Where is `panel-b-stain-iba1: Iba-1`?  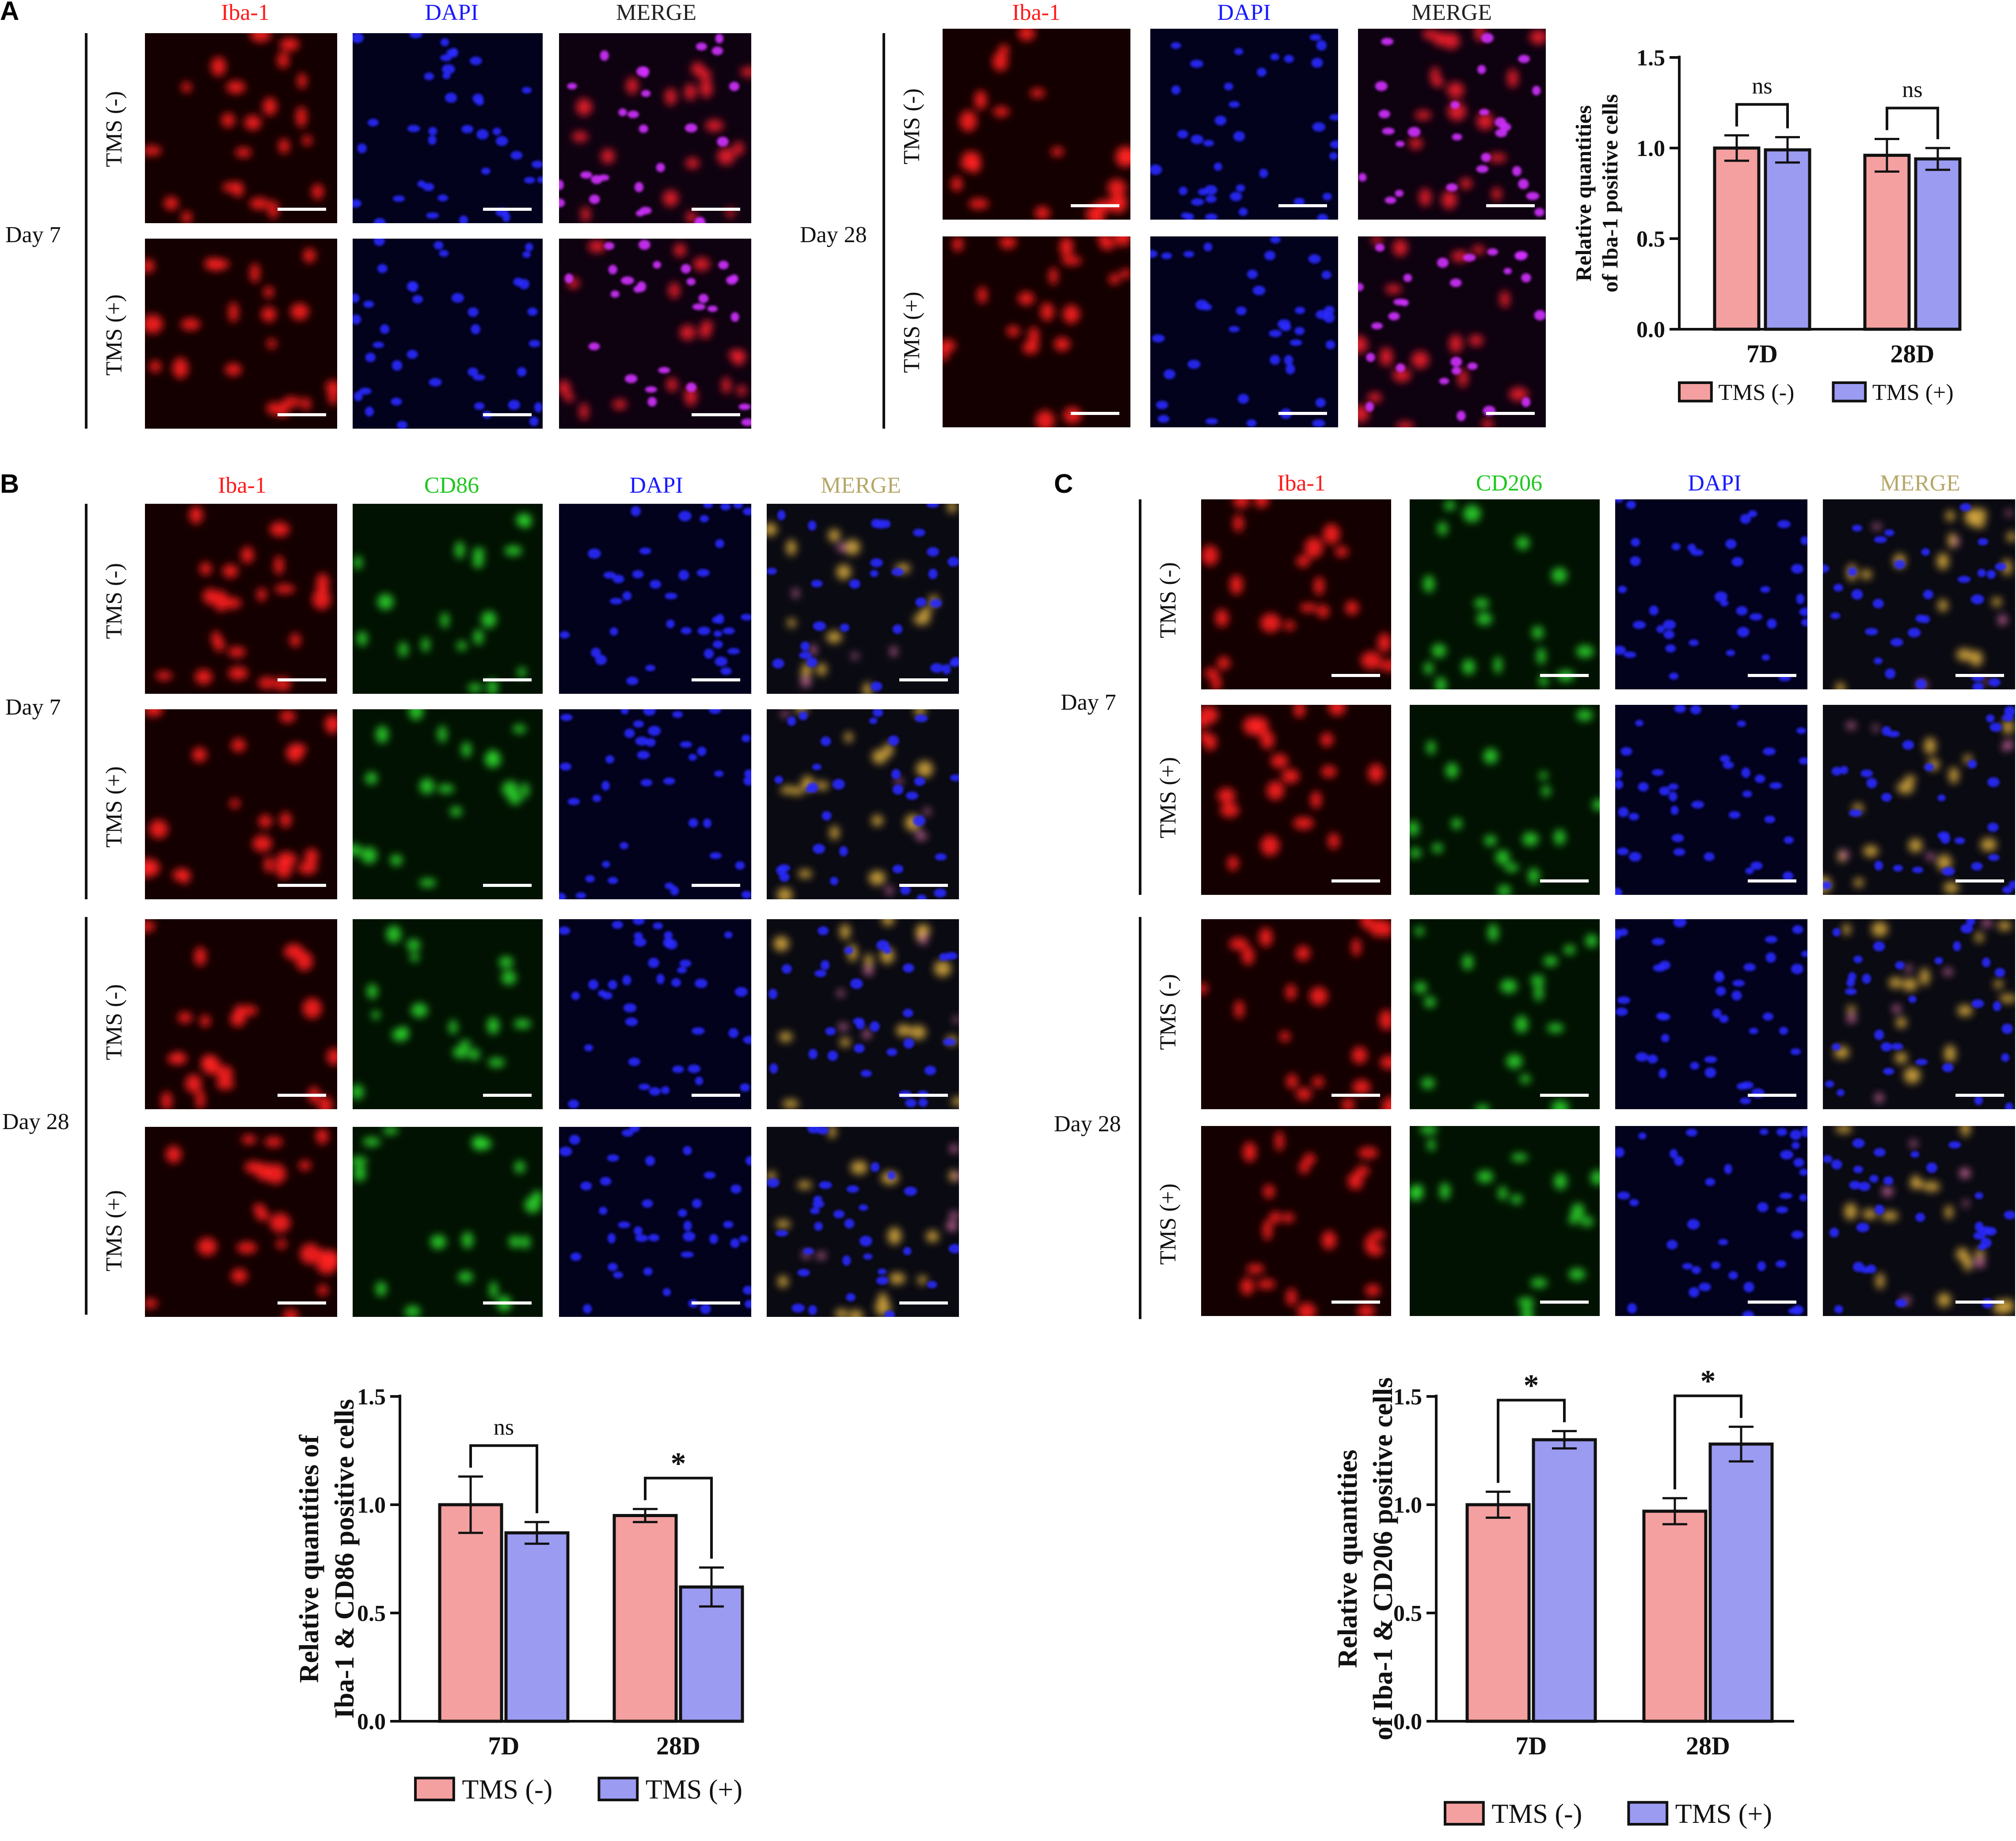
panel-b-stain-iba1: Iba-1 is located at coordinates (242, 485).